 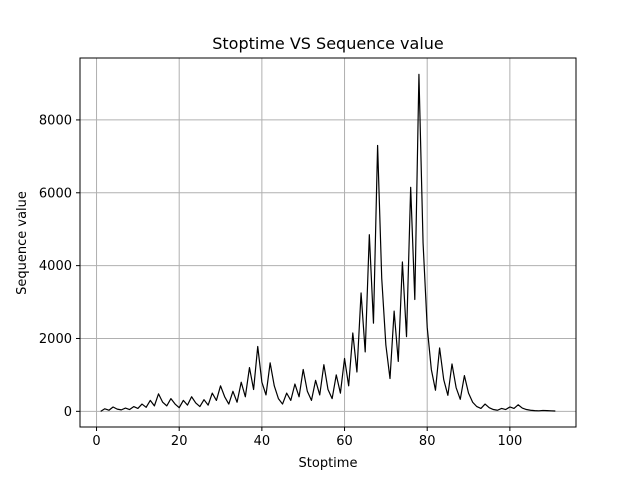 What do you see at coordinates (68, 412) in the screenshot?
I see `y-tick-label: 0` at bounding box center [68, 412].